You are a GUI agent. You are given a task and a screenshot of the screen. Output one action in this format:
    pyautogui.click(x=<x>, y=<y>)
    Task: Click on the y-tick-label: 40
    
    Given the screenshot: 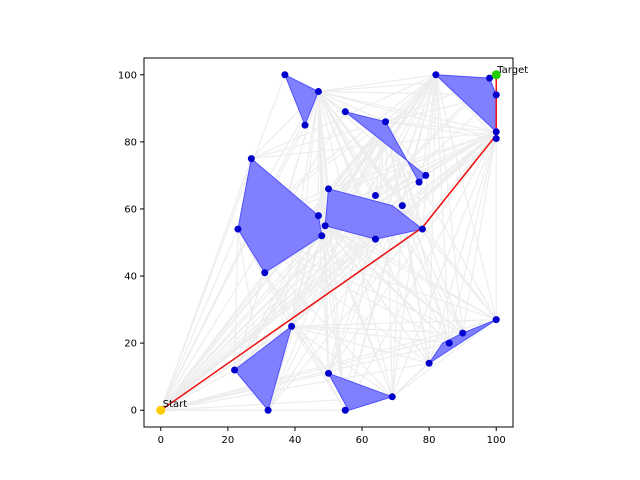 What is the action you would take?
    pyautogui.click(x=130, y=277)
    